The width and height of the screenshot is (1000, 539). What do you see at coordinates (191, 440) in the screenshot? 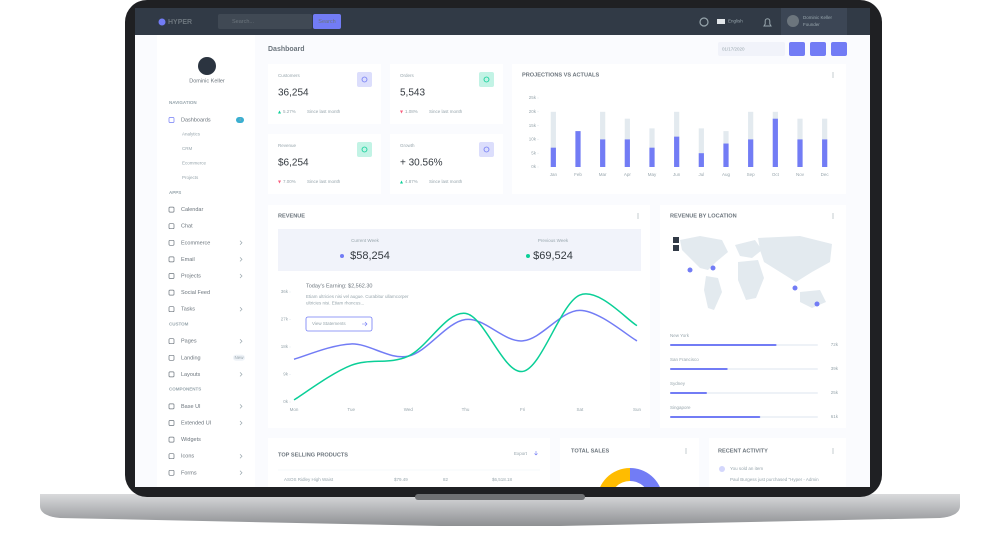
I see `nav-item: Widgets` at bounding box center [191, 440].